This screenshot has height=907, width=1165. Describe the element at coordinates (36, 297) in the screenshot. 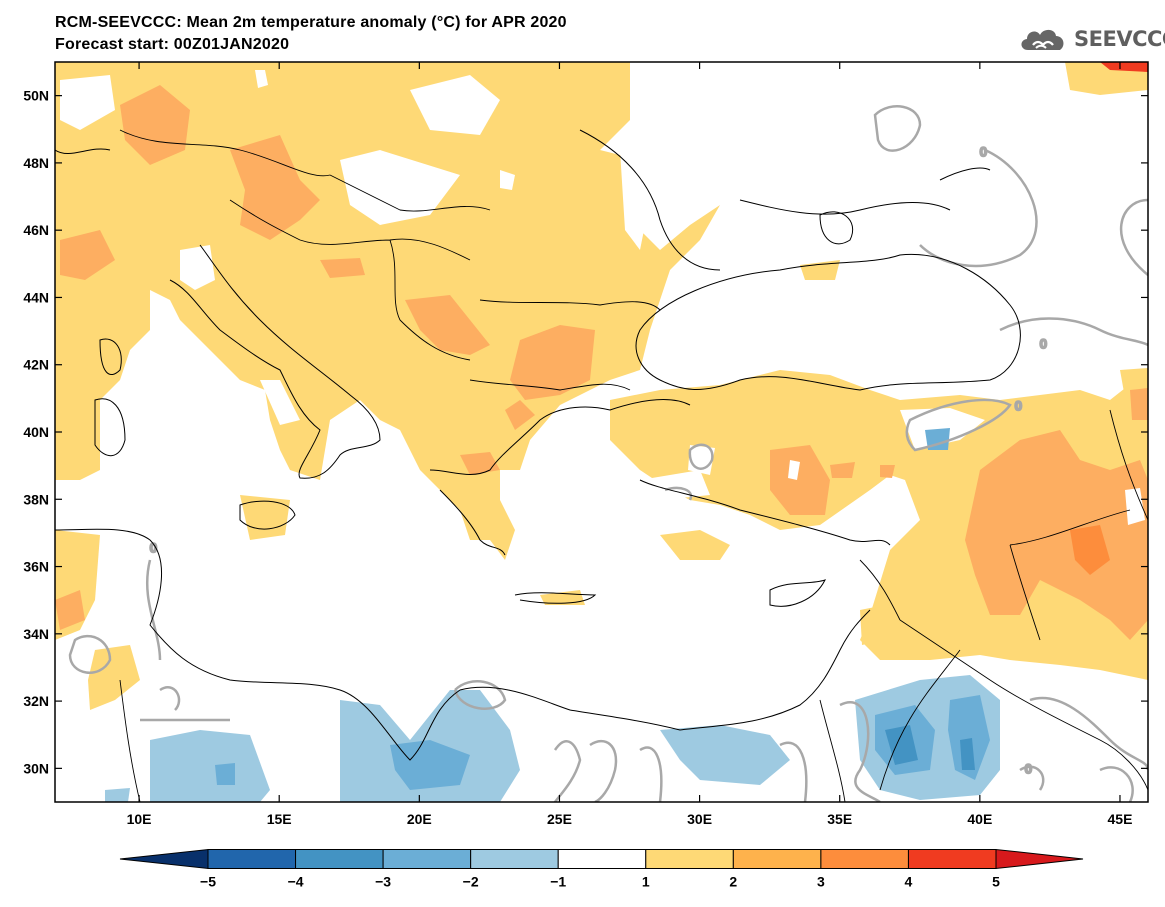

I see `lat-tick-label: 44N` at that location.